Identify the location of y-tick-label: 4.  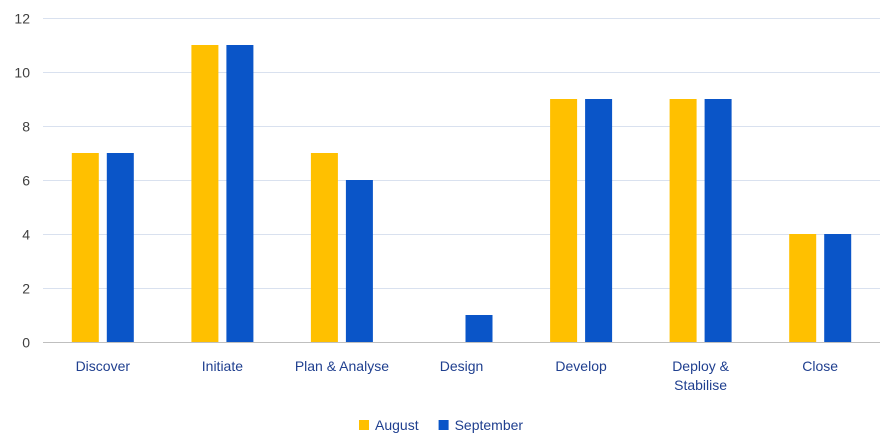
(26, 235).